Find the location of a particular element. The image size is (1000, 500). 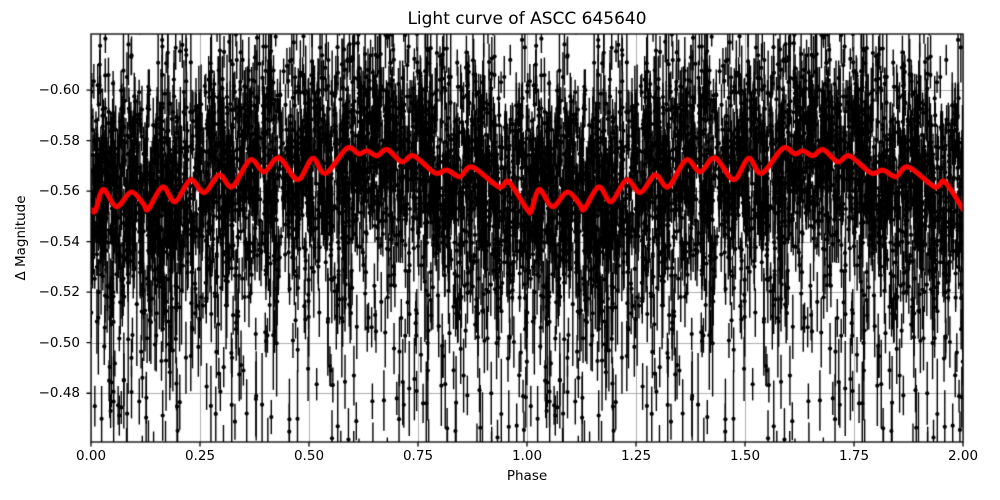

x-tick-label: 1.75 is located at coordinates (854, 456).